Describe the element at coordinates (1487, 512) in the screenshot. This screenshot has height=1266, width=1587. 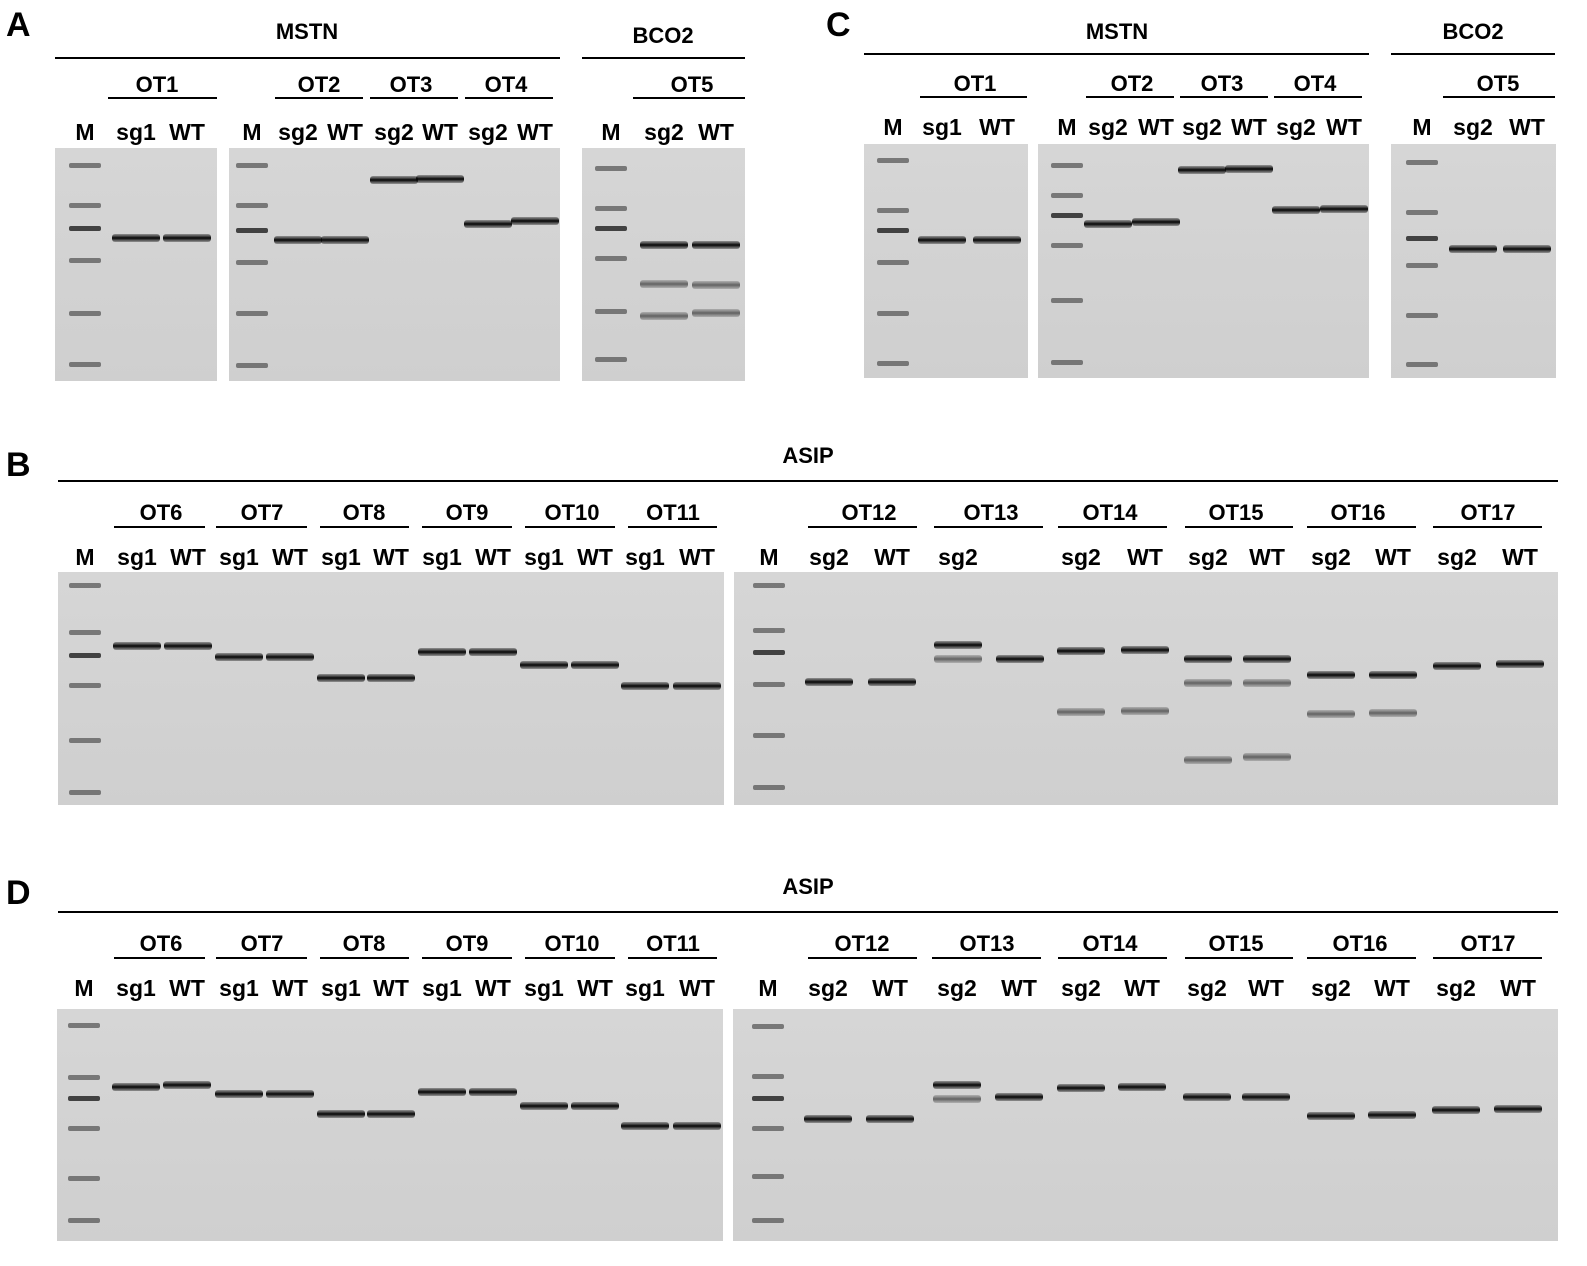
I see `target-label: OT17` at that location.